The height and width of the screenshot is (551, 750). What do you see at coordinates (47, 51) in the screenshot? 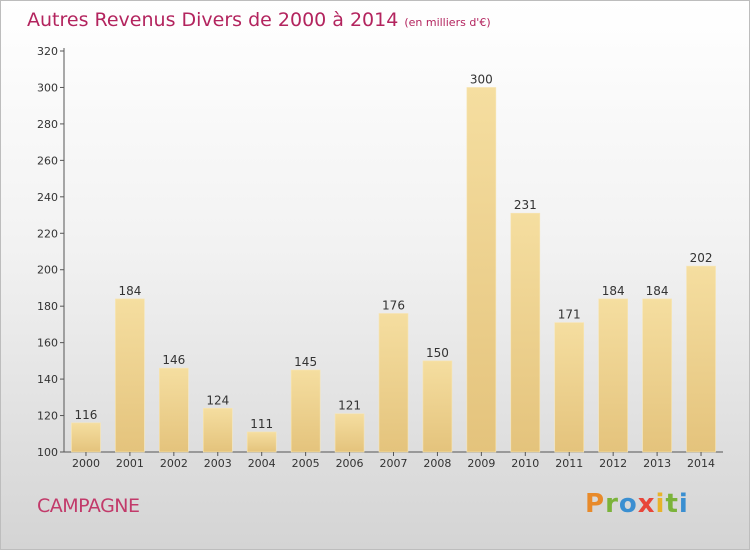
I see `y-tick-label: 320` at bounding box center [47, 51].